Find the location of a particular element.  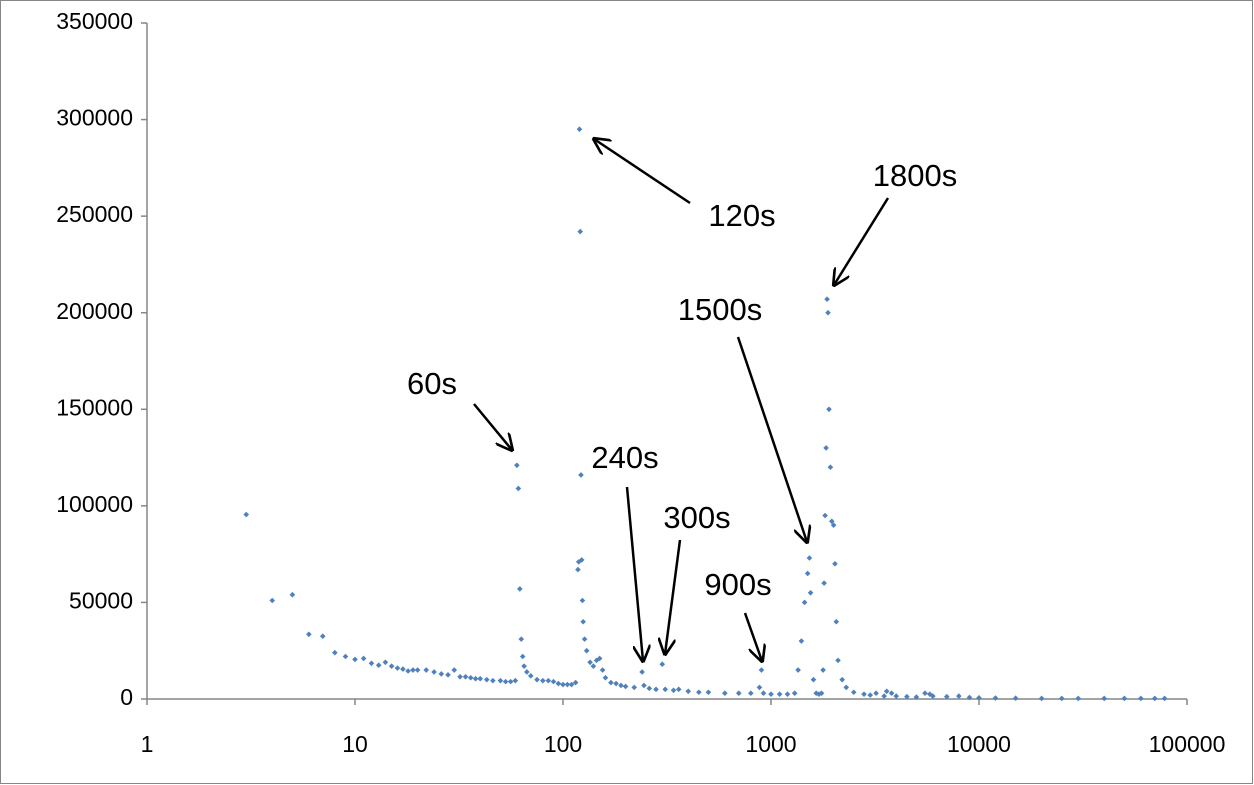

y-tick-label: 100000 is located at coordinates (94, 504).